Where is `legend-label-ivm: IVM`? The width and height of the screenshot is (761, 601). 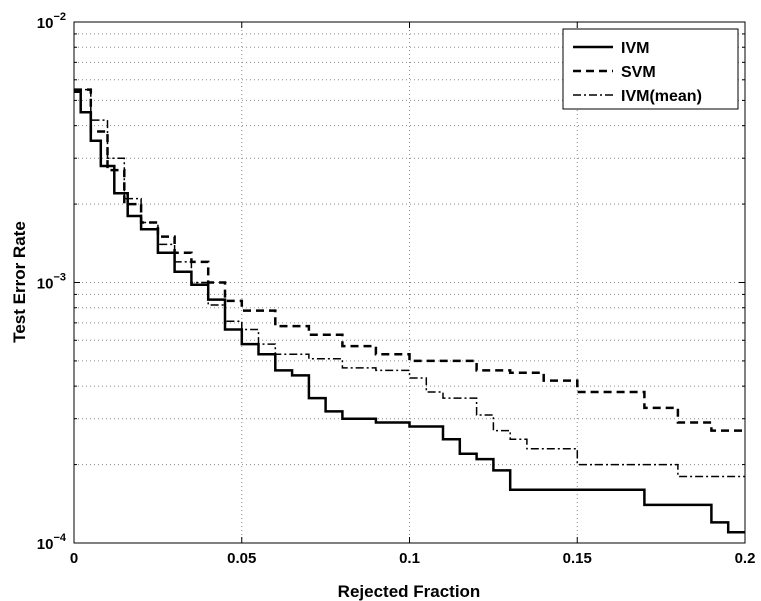 legend-label-ivm: IVM is located at coordinates (635, 48).